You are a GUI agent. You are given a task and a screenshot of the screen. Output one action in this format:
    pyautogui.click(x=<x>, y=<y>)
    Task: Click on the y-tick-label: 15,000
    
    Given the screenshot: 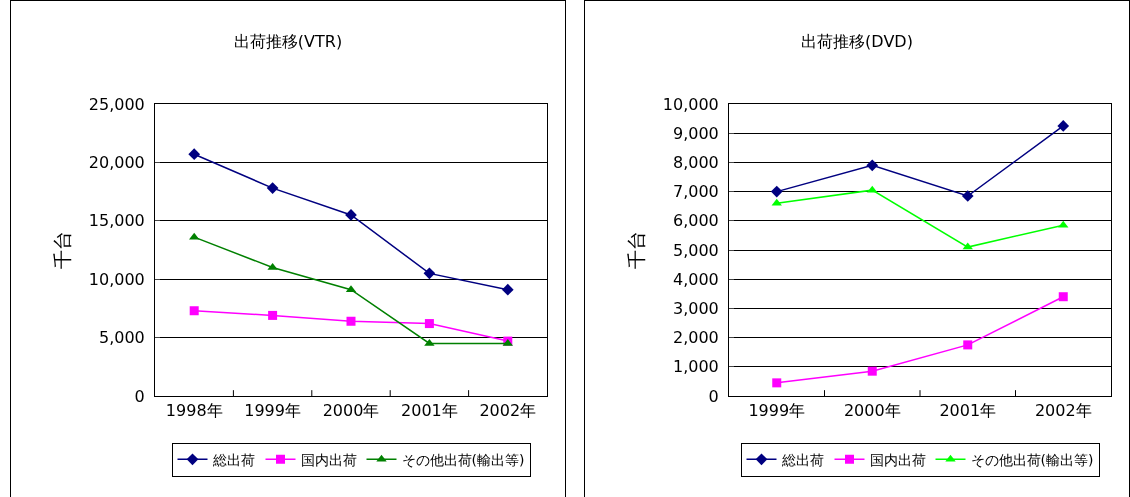 What is the action you would take?
    pyautogui.click(x=116, y=221)
    